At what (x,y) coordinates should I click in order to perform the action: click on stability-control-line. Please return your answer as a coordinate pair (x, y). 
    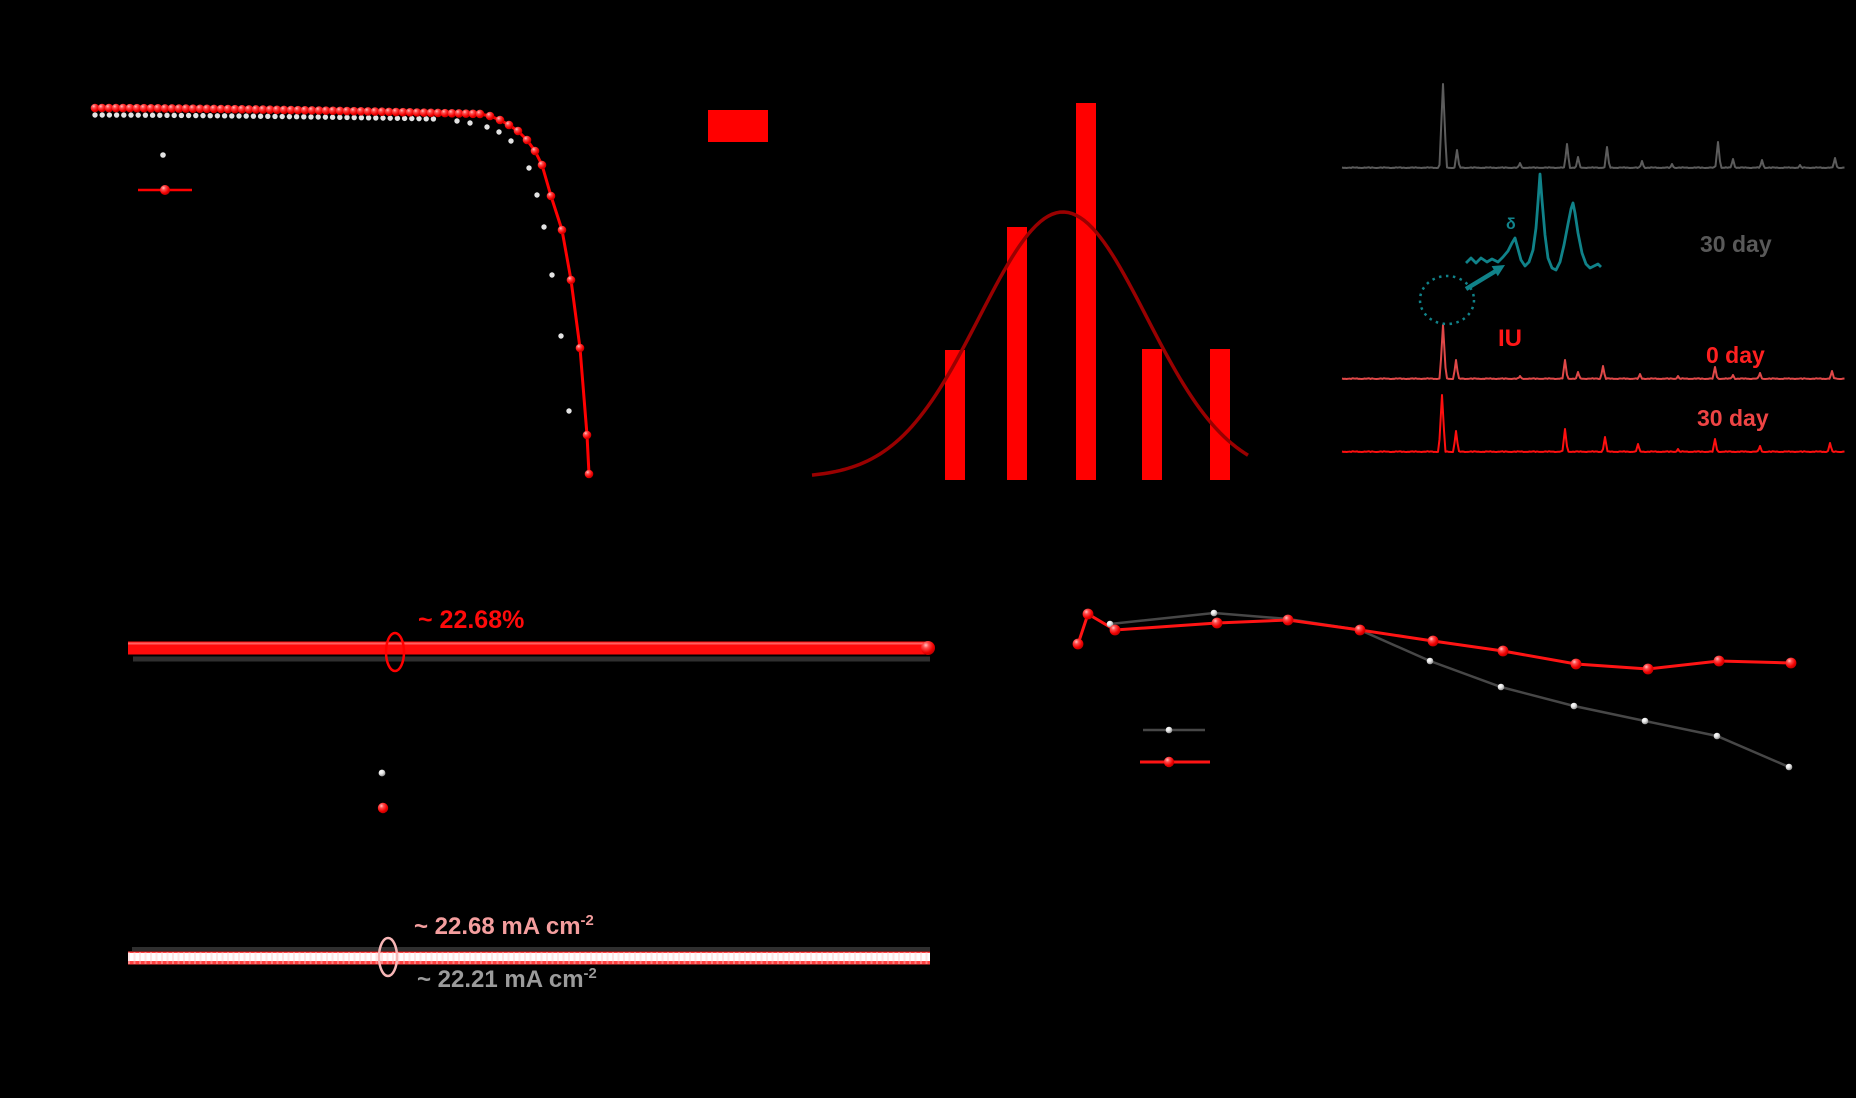
    Looking at the image, I should click on (1449, 690).